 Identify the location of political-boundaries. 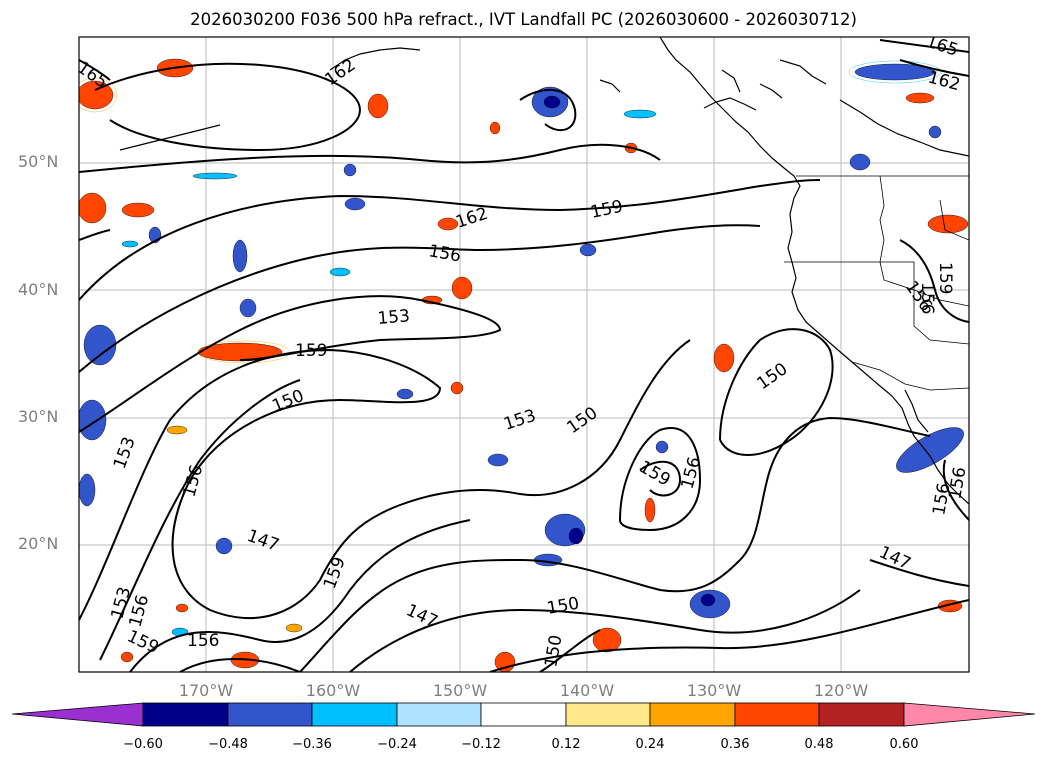
(876, 283).